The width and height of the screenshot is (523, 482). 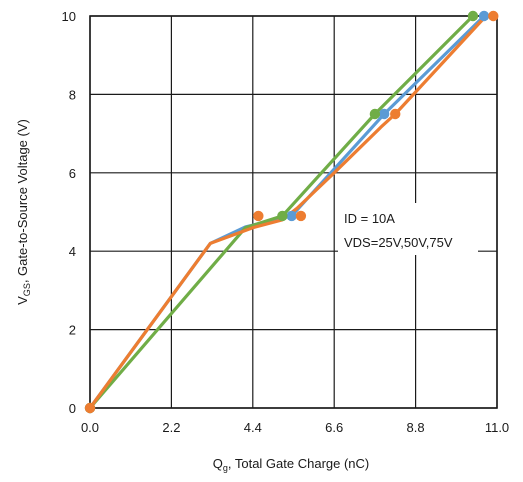 What do you see at coordinates (69, 16) in the screenshot?
I see `y-tick-label: 10` at bounding box center [69, 16].